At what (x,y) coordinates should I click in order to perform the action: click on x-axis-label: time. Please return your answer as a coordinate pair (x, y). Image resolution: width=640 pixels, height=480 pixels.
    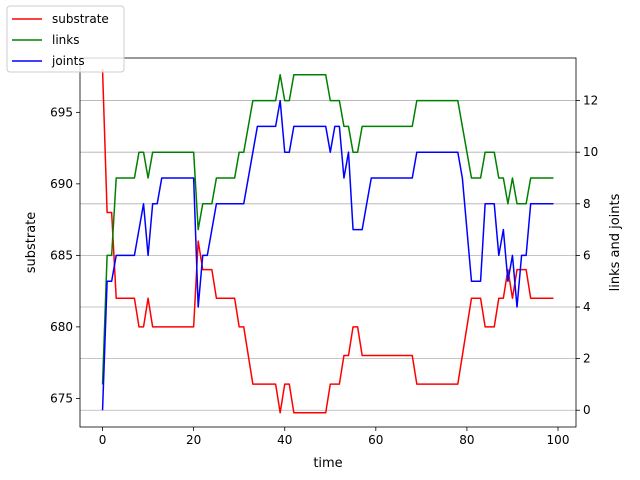
    Looking at the image, I should click on (327, 463).